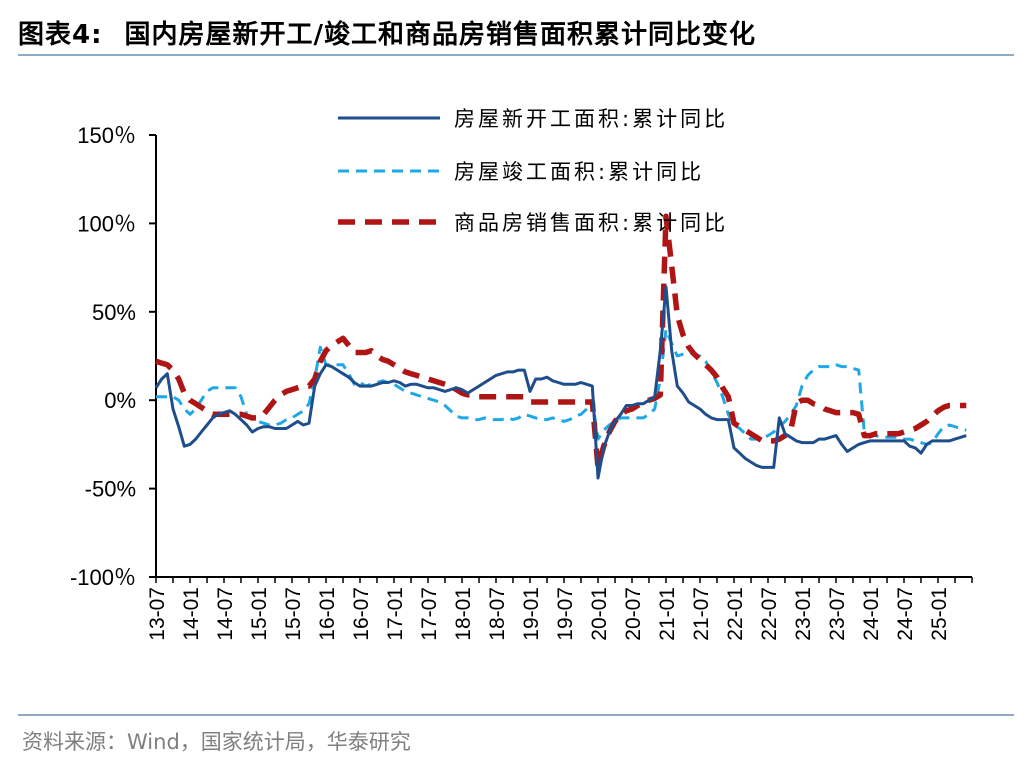 This screenshot has width=1036, height=764. I want to click on source-note: 资料来源：Wind，国家统计局，华泰研究, so click(216, 742).